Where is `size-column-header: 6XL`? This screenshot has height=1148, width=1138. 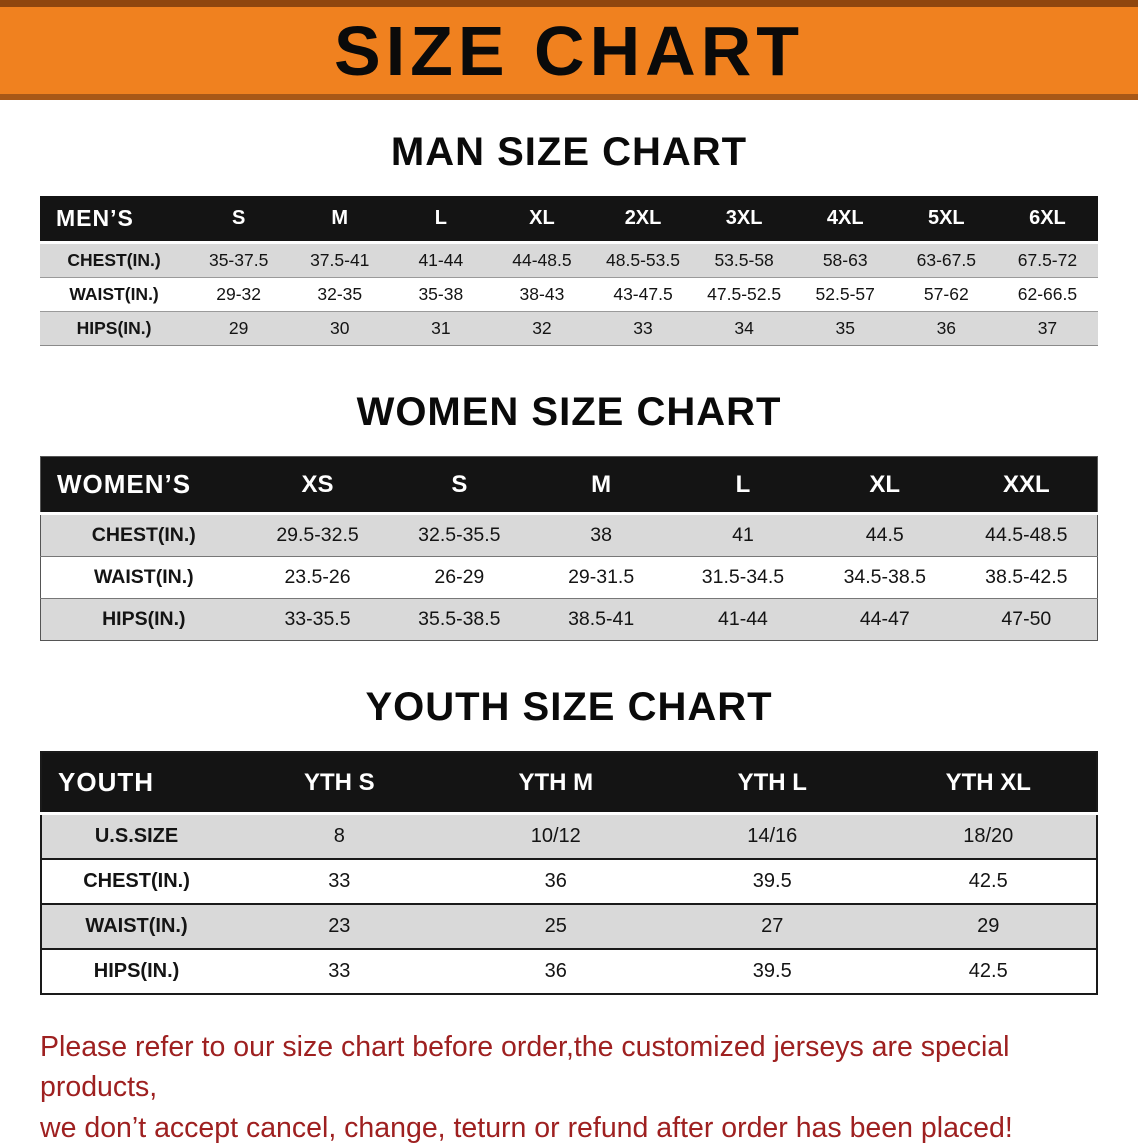 size-column-header: 6XL is located at coordinates (1047, 220).